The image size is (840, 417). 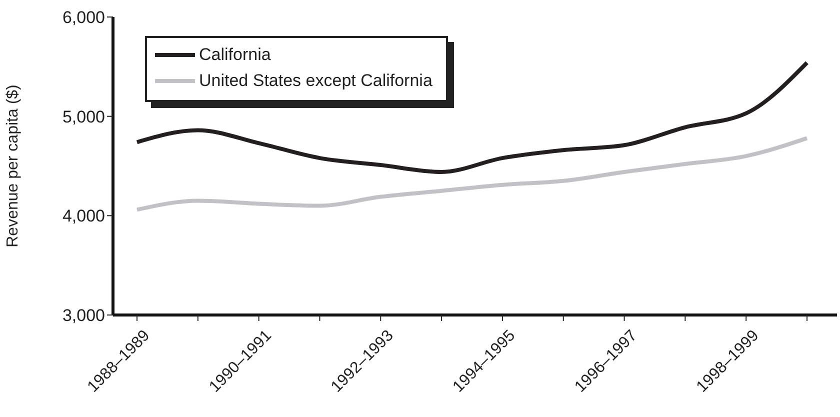 What do you see at coordinates (13, 166) in the screenshot?
I see `y-axis-title: Revenue per capita ($)` at bounding box center [13, 166].